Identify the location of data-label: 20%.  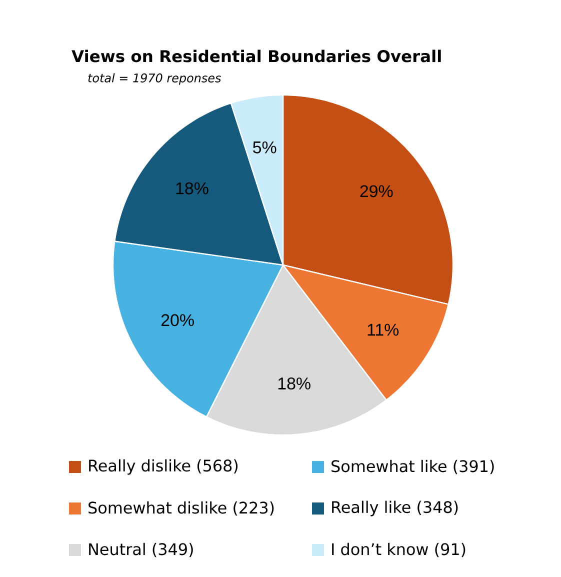
(177, 320).